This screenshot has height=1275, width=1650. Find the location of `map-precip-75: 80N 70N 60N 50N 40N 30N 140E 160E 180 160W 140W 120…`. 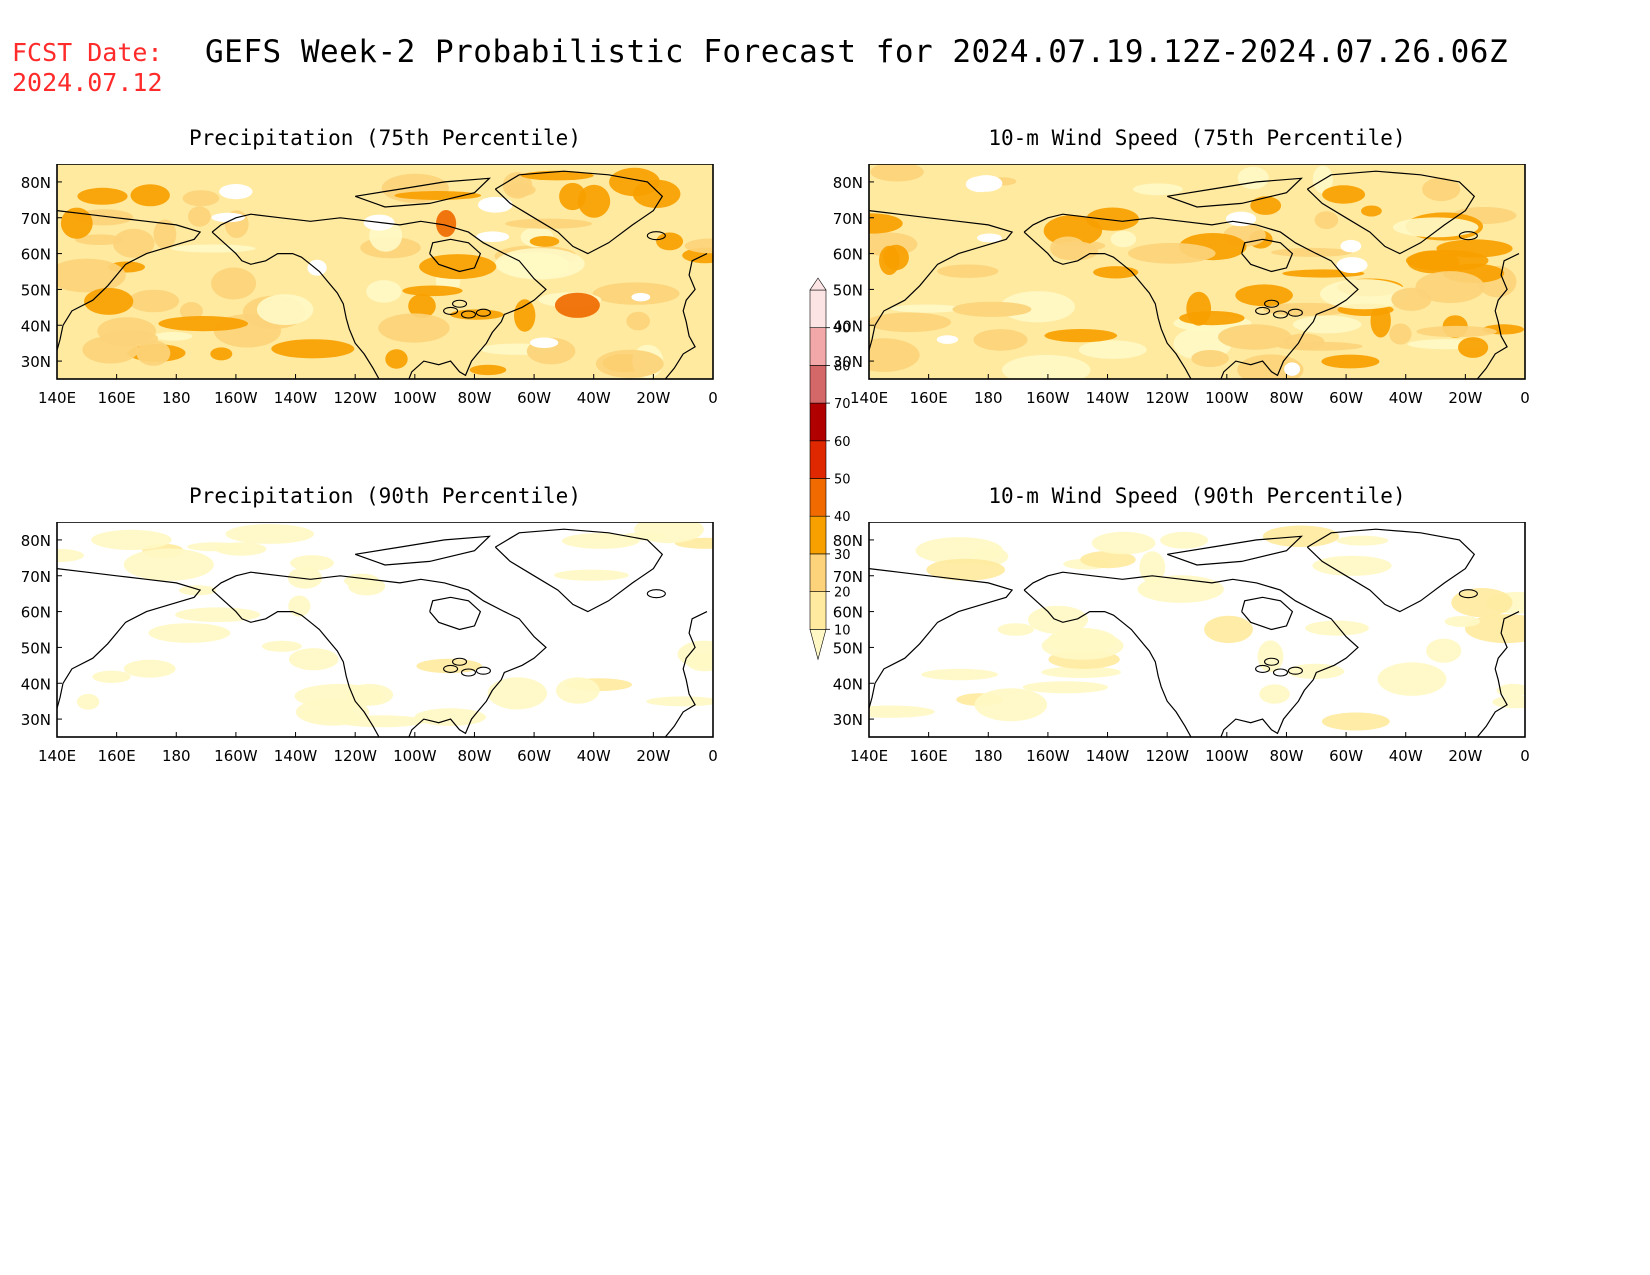

map-precip-75: 80N 70N 60N 50N 40N 30N 140E 160E 180 160W 140W 120… is located at coordinates (369, 285).